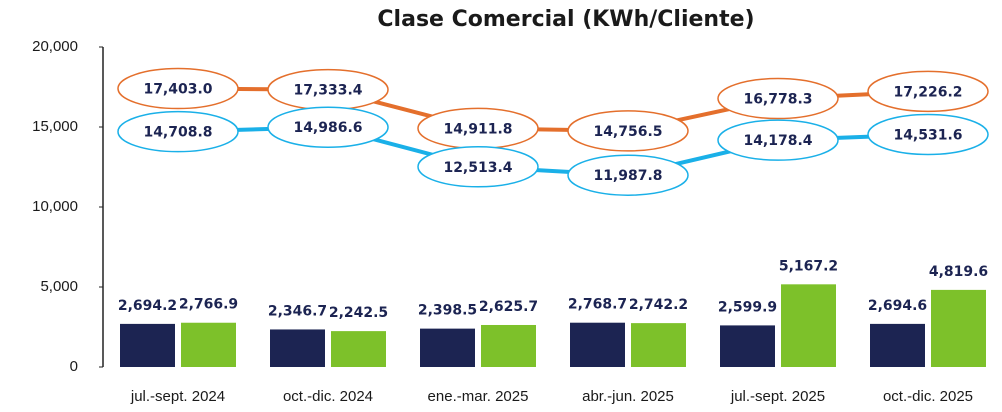 The height and width of the screenshot is (412, 1002). What do you see at coordinates (55, 126) in the screenshot?
I see `y-tick-label: 15,000` at bounding box center [55, 126].